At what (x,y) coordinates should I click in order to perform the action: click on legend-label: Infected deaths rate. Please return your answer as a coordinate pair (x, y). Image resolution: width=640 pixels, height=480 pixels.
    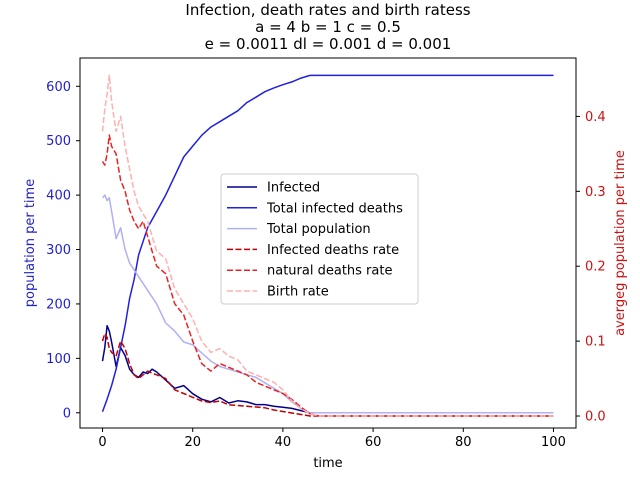
    Looking at the image, I should click on (333, 250).